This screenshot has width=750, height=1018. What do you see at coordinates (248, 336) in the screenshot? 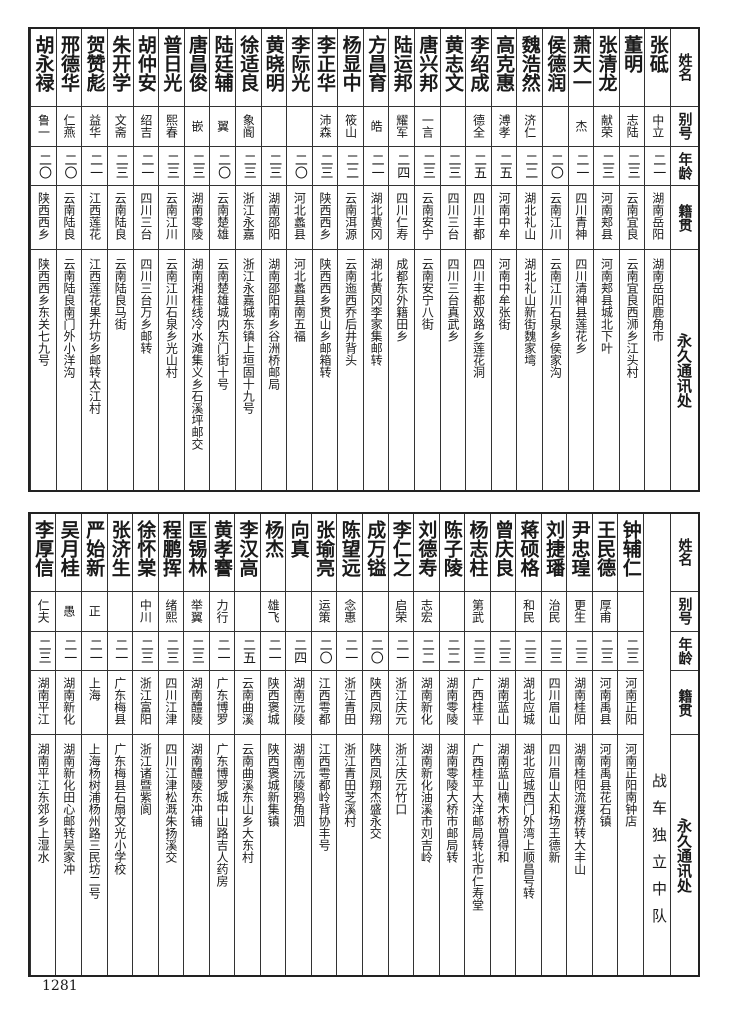
I see `person-address: 浙江永嘉城东镇上垣固十九号` at bounding box center [248, 336].